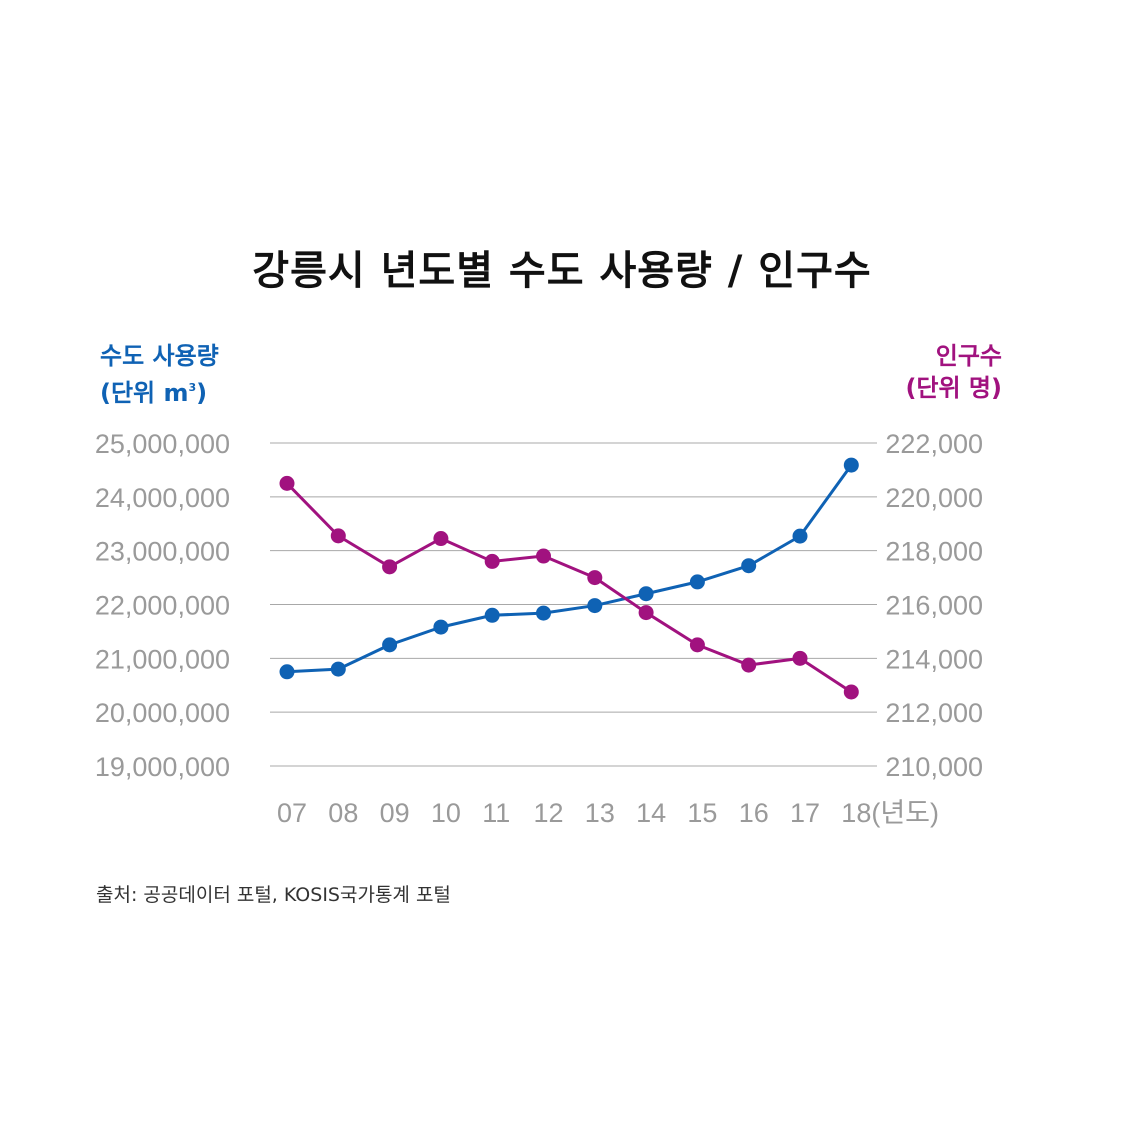 Image resolution: width=1124 pixels, height=1124 pixels. Describe the element at coordinates (934, 552) in the screenshot. I see `right-axis-tick-label: 218,000` at that location.